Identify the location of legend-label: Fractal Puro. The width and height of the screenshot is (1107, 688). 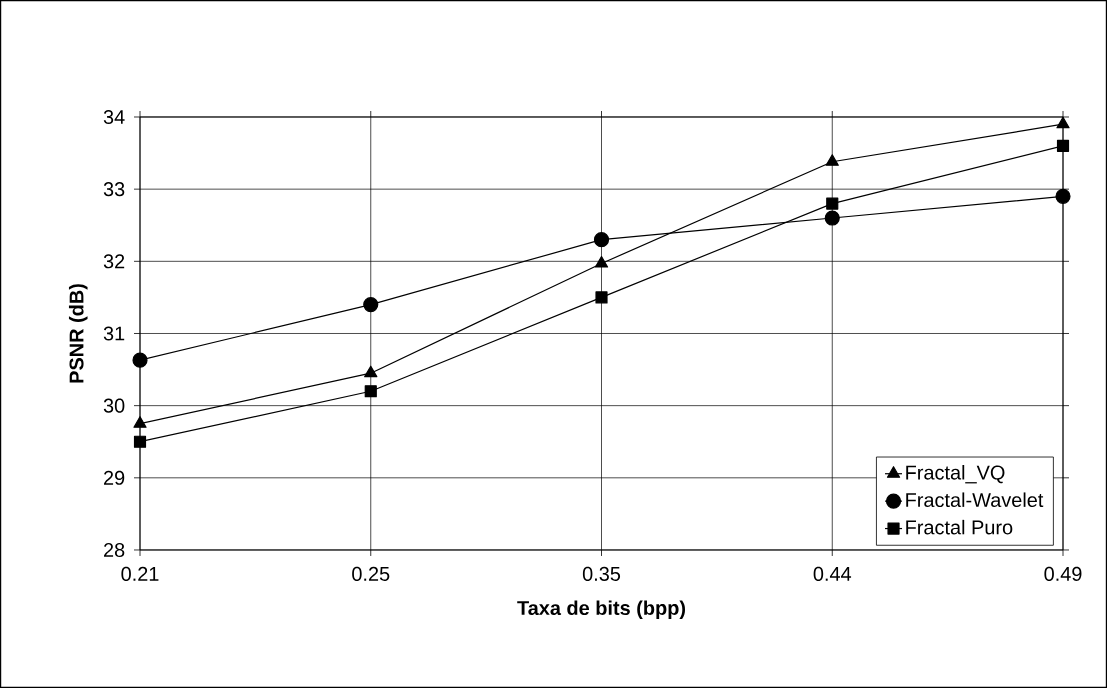
(959, 527).